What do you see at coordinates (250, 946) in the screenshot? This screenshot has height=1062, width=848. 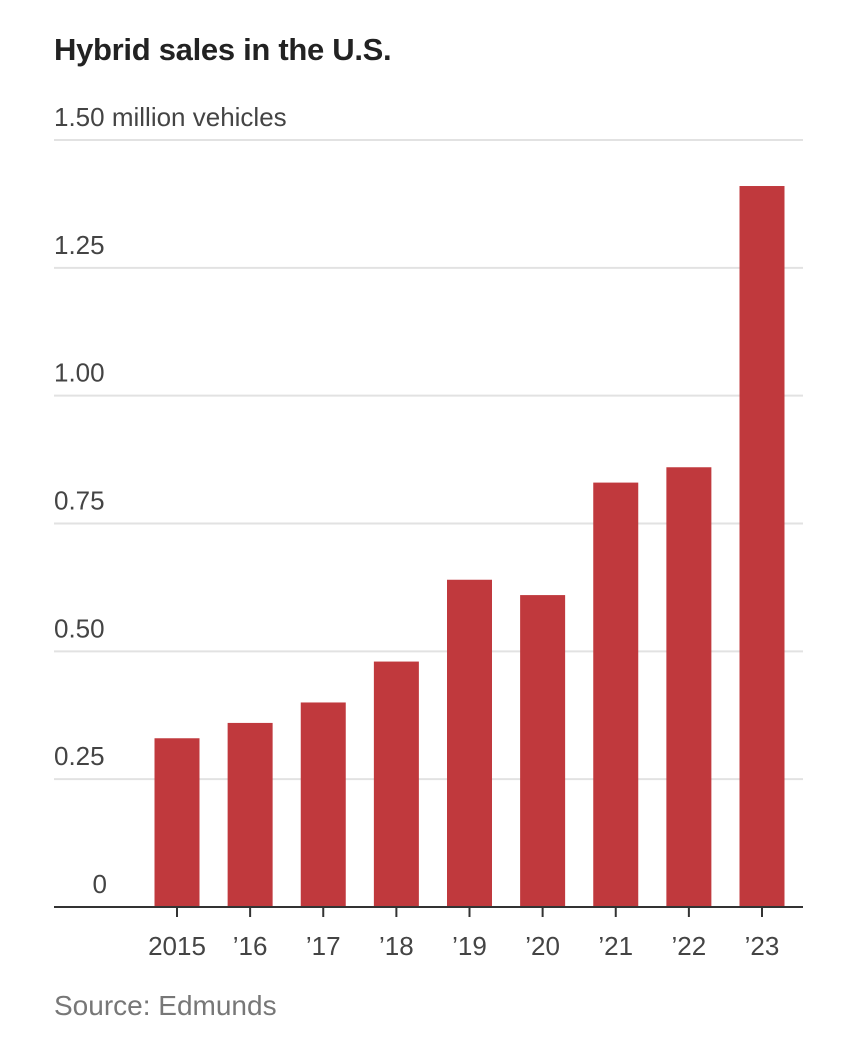 I see `x-tick-label: ’16` at bounding box center [250, 946].